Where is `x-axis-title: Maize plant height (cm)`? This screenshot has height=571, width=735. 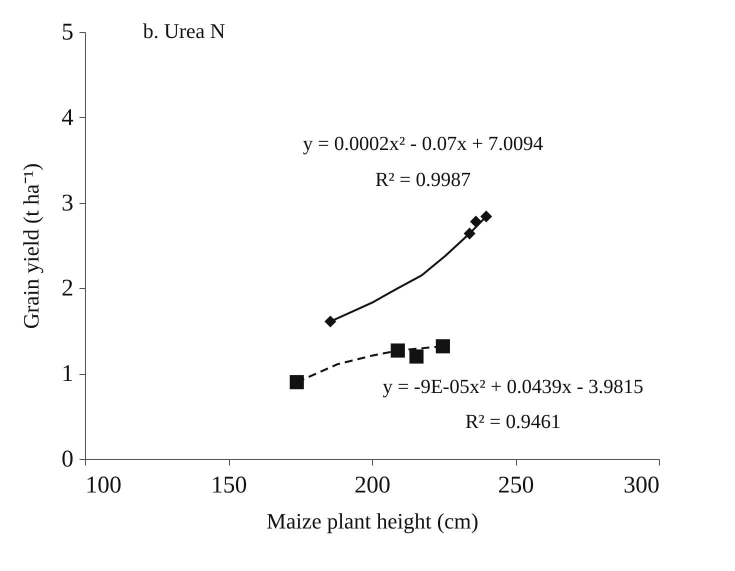 x-axis-title: Maize plant height (cm) is located at coordinates (372, 521).